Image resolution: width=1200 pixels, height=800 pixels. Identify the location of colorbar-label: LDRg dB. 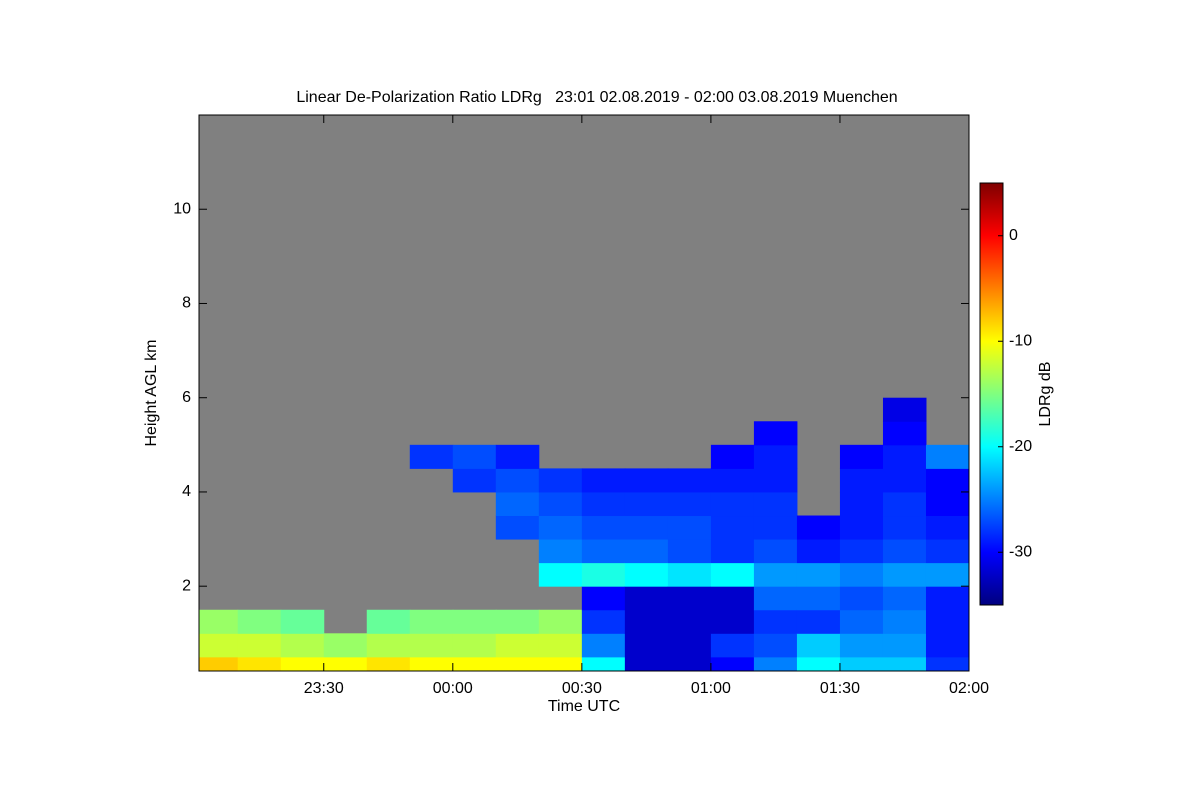
(1045, 394).